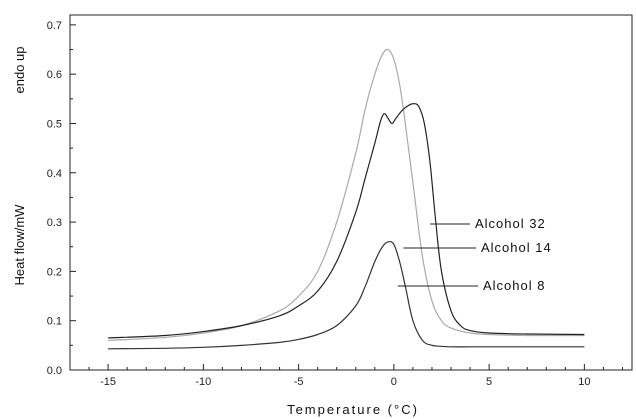 Image resolution: width=636 pixels, height=419 pixels. What do you see at coordinates (54, 26) in the screenshot?
I see `y-tick-label: 0.7` at bounding box center [54, 26].